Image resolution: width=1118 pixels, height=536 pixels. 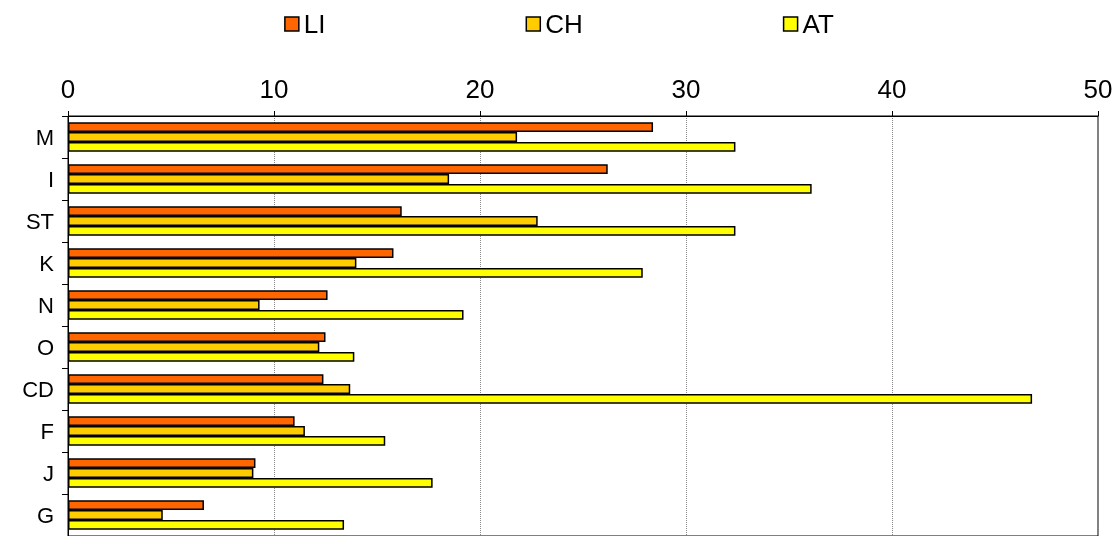 What do you see at coordinates (48, 473) in the screenshot?
I see `y-tick-label: J` at bounding box center [48, 473].